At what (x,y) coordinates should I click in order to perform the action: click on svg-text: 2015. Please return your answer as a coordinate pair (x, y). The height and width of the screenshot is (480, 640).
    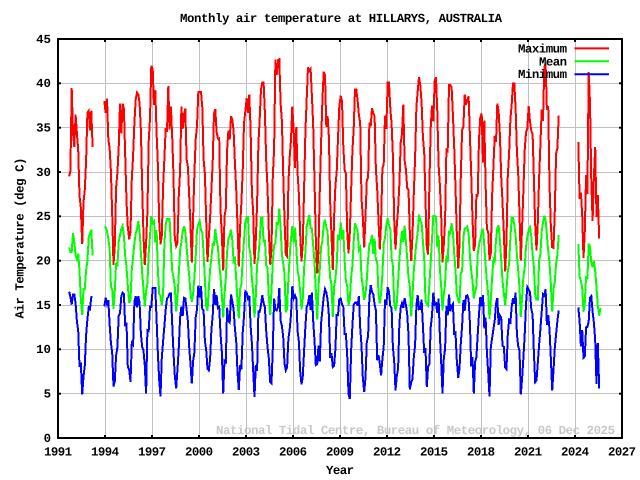
    Looking at the image, I should click on (434, 453).